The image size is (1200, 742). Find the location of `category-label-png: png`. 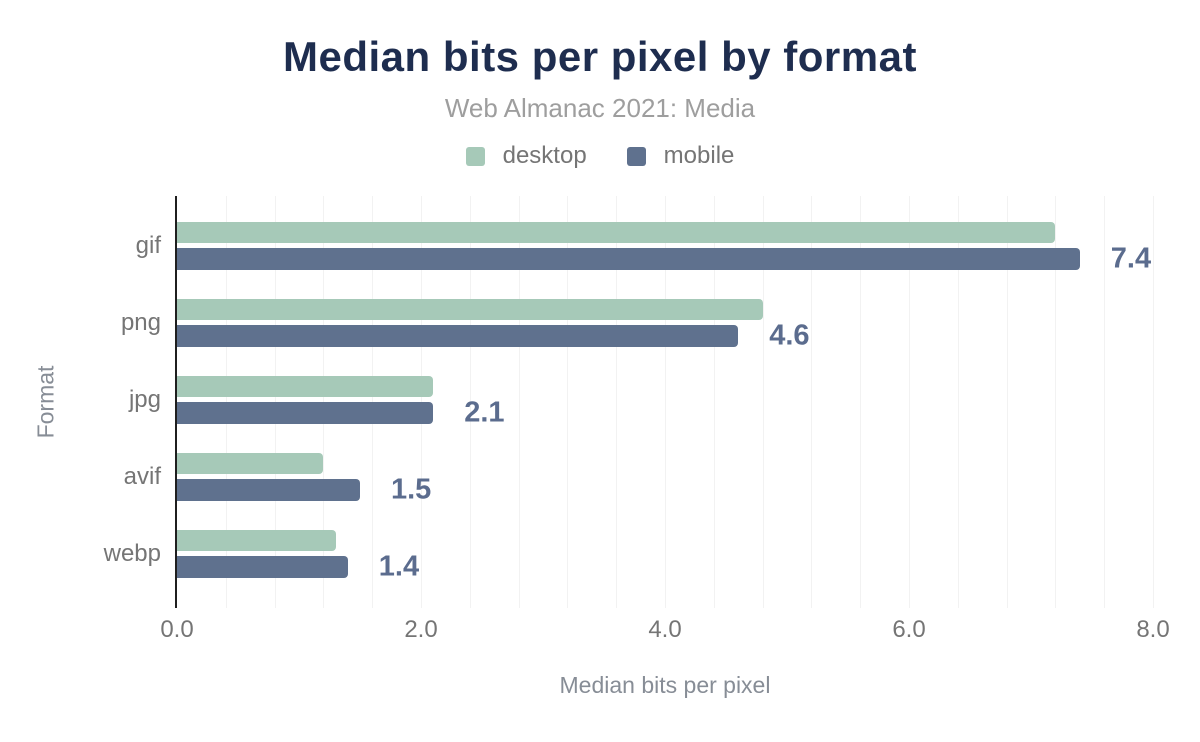

category-label-png: png is located at coordinates (140, 322).